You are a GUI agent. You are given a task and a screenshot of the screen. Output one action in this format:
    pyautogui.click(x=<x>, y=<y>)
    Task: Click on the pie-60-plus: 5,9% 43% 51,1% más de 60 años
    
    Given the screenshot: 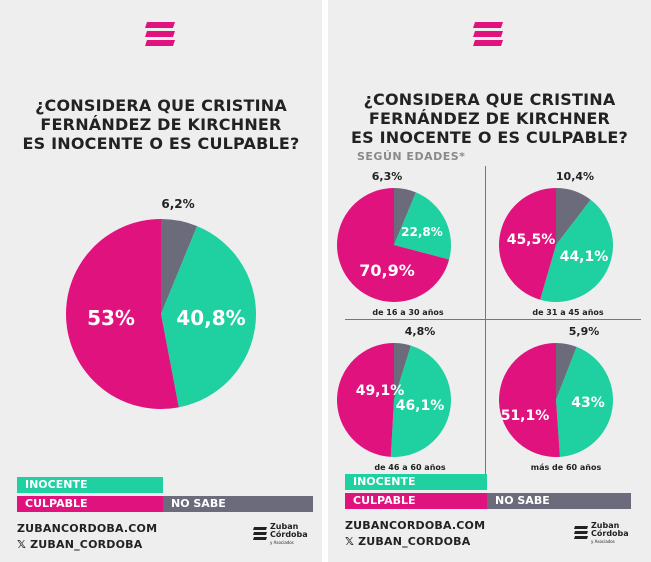 What is the action you would take?
    pyautogui.click(x=555, y=398)
    